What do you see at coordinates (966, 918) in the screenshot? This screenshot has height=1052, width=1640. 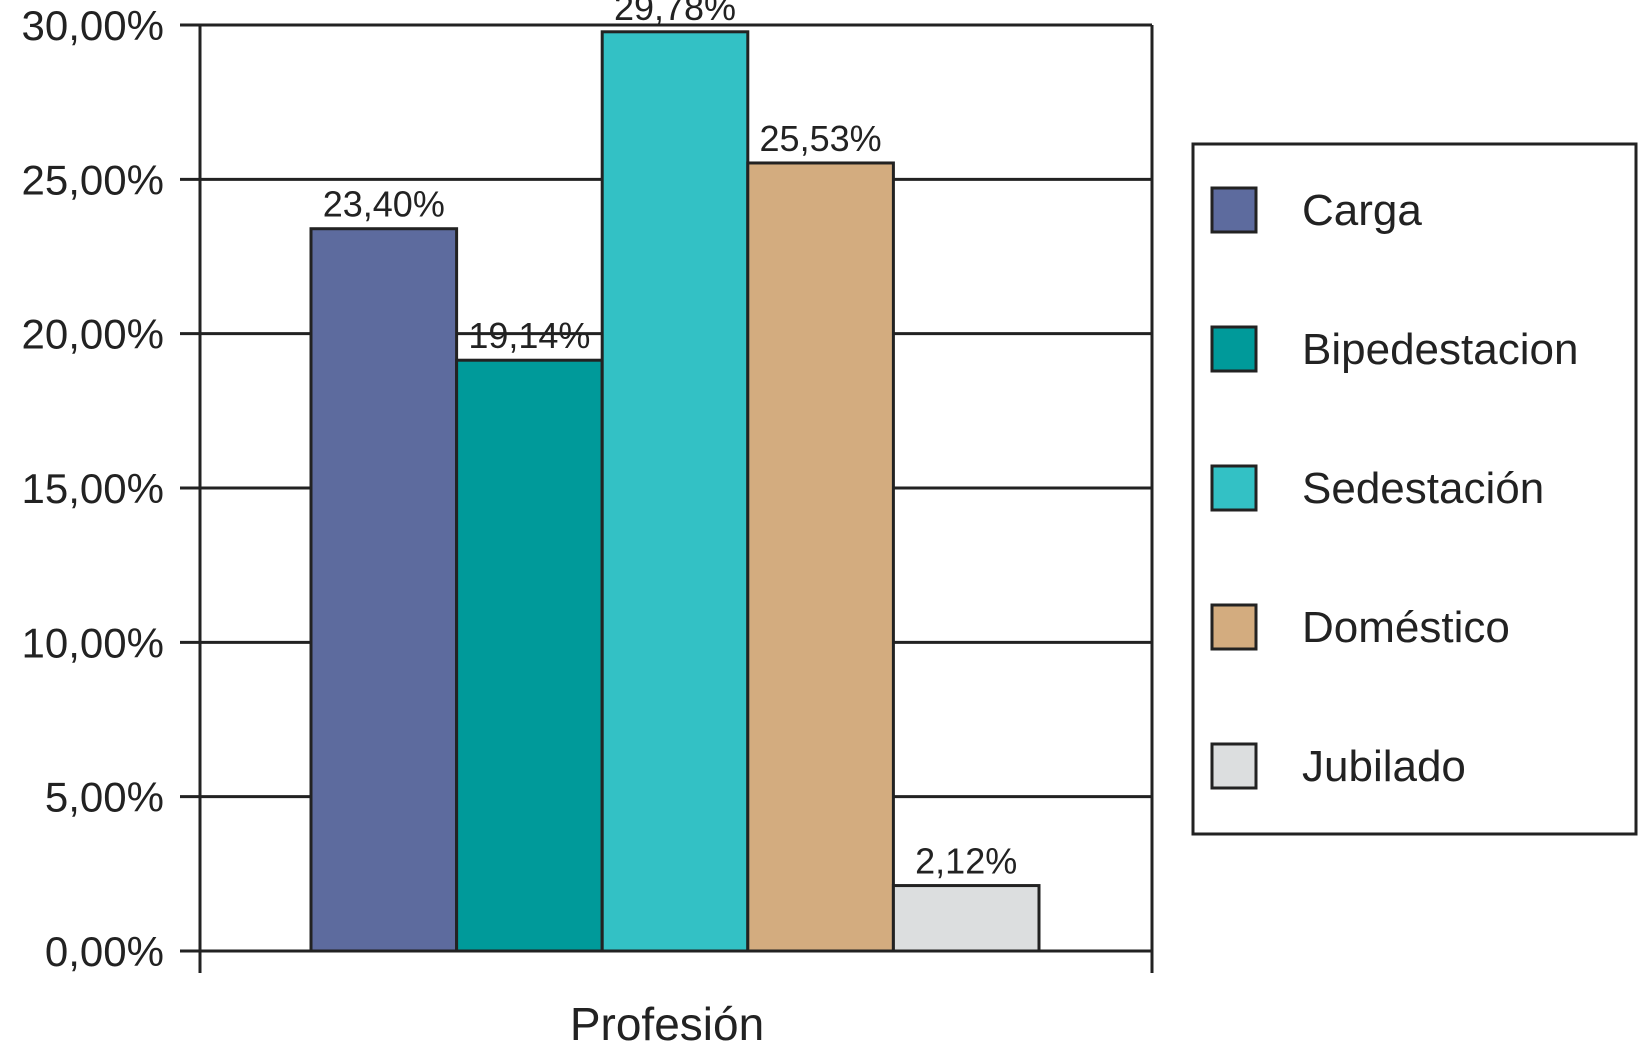 I see `bar-jubilado` at bounding box center [966, 918].